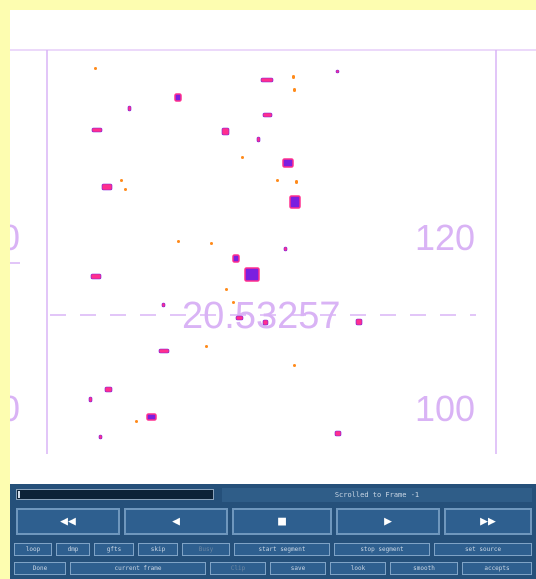 The width and height of the screenshot is (536, 579). I want to click on center-readout: 20.53257, so click(261, 316).